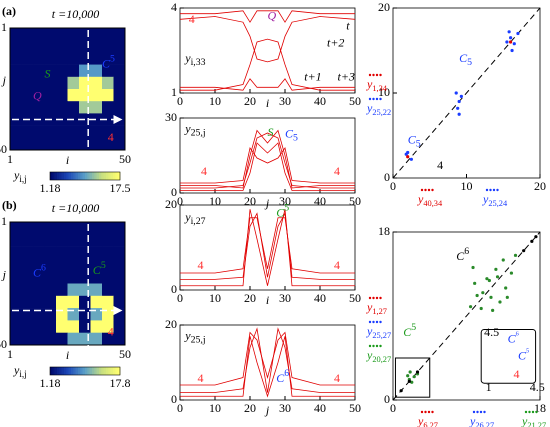 The image size is (550, 427). What do you see at coordinates (10, 354) in the screenshot?
I see `x-tick-label: 1` at bounding box center [10, 354].